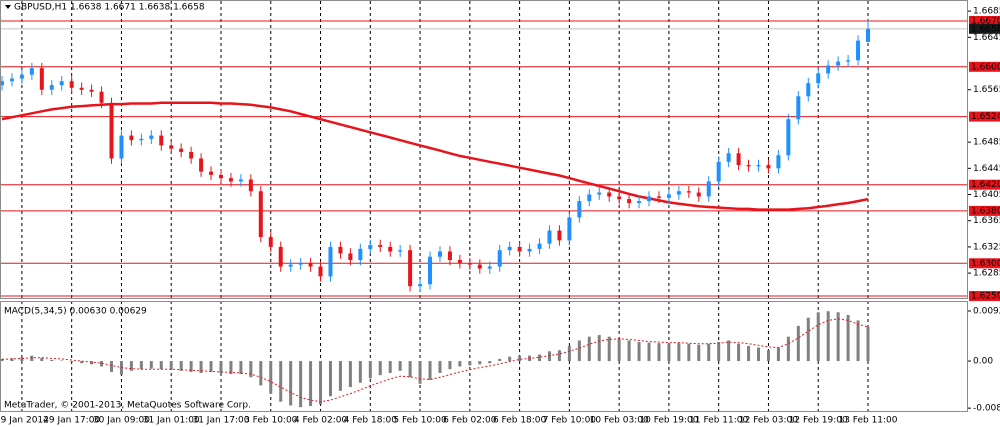  I want to click on x-tick-label: 12 Feb 03:00, so click(768, 421).